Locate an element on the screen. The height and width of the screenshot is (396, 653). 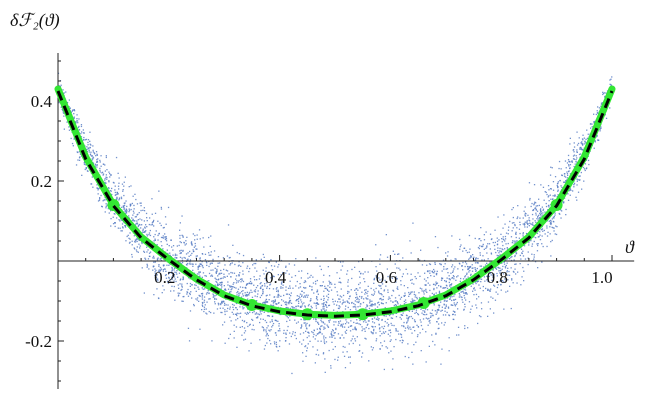
y-tick-label: -0.2 is located at coordinates (38, 341).